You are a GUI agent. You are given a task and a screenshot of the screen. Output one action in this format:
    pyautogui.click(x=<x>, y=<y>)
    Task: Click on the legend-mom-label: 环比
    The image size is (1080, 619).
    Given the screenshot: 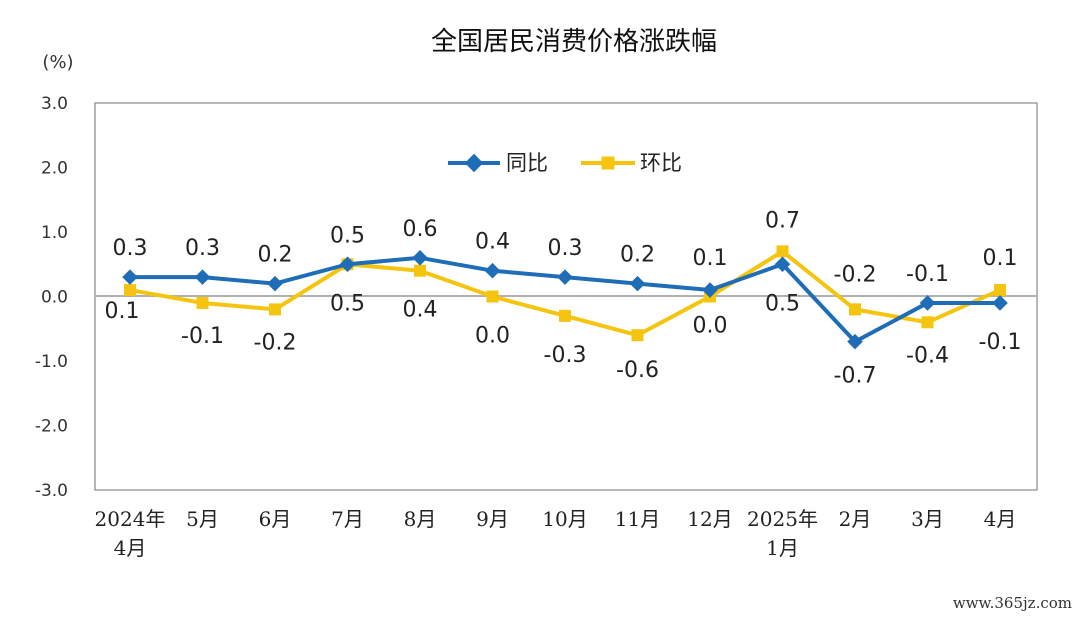 What is the action you would take?
    pyautogui.click(x=661, y=163)
    